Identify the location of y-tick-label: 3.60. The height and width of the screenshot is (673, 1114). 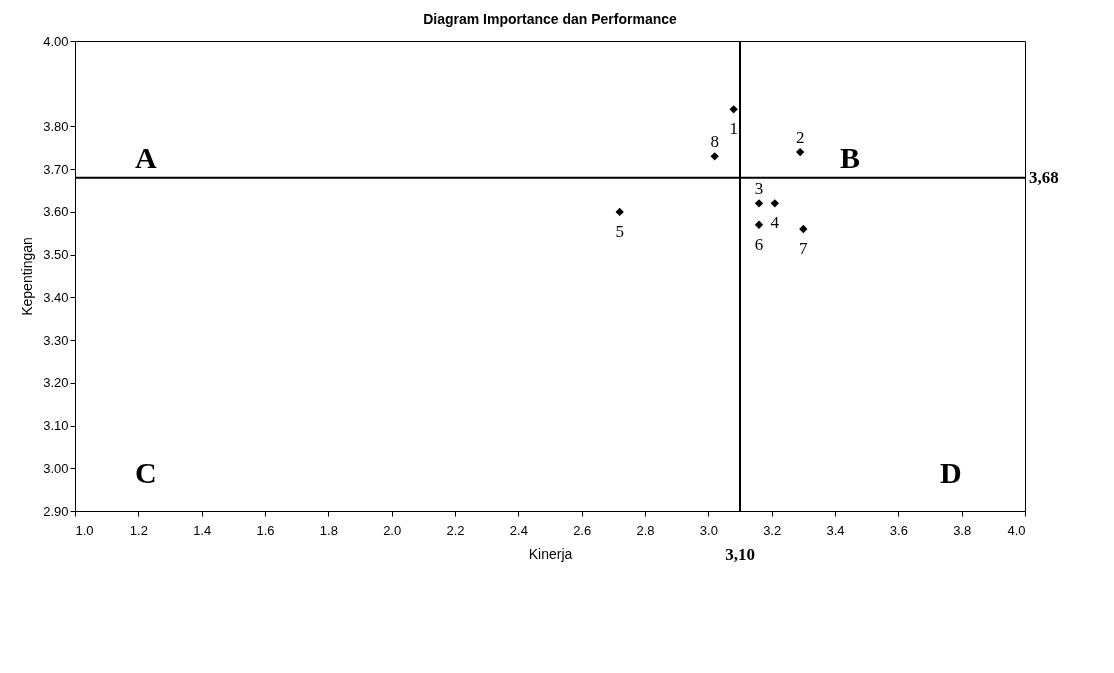
(56, 212).